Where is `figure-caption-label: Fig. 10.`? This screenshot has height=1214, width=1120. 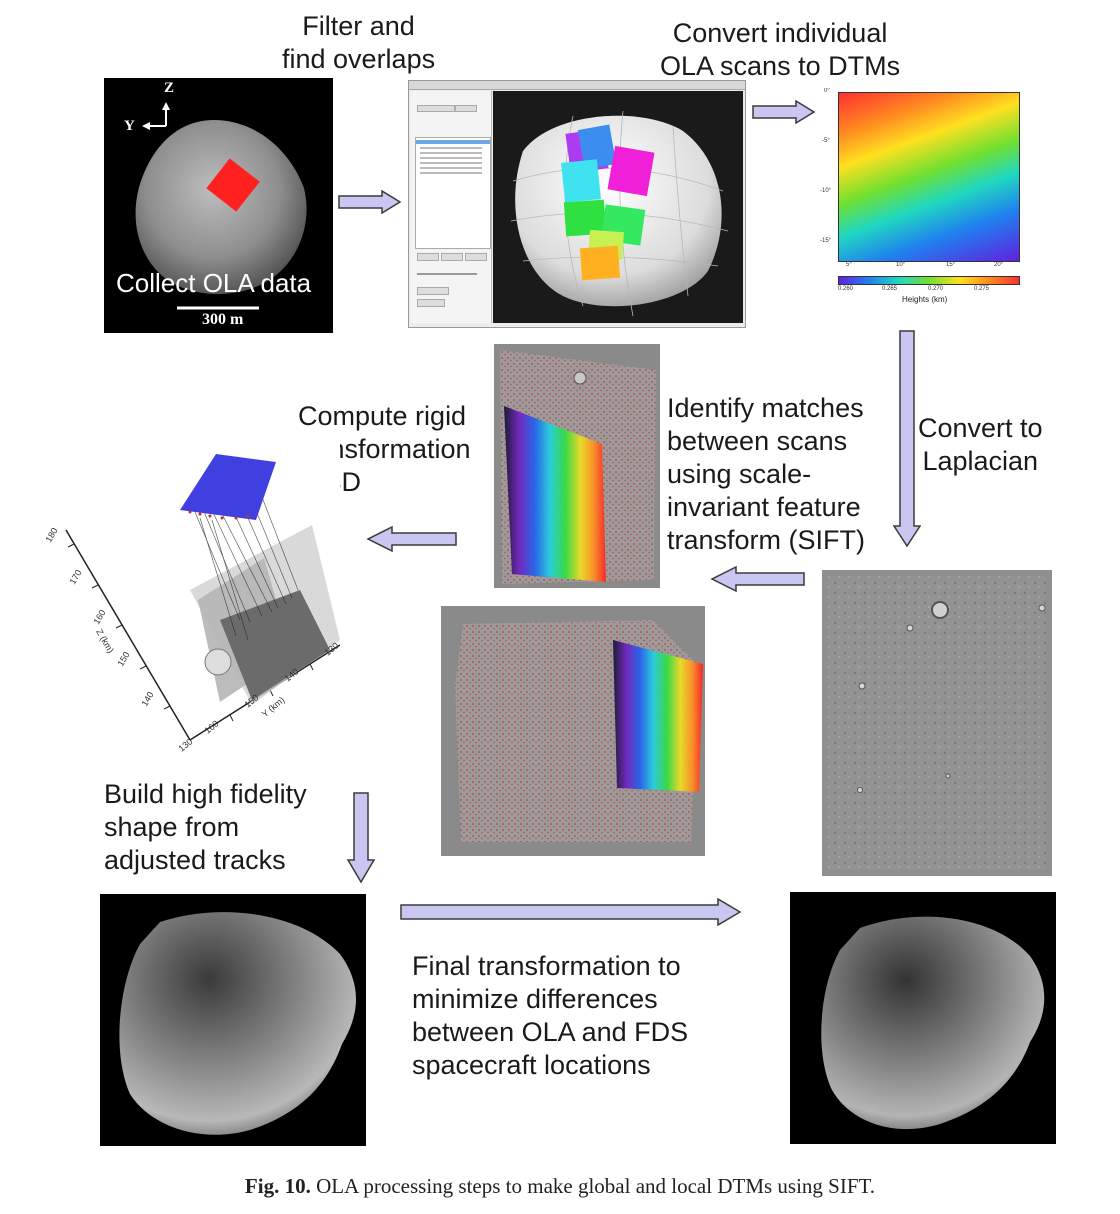
figure-caption-label: Fig. 10. is located at coordinates (277, 1186).